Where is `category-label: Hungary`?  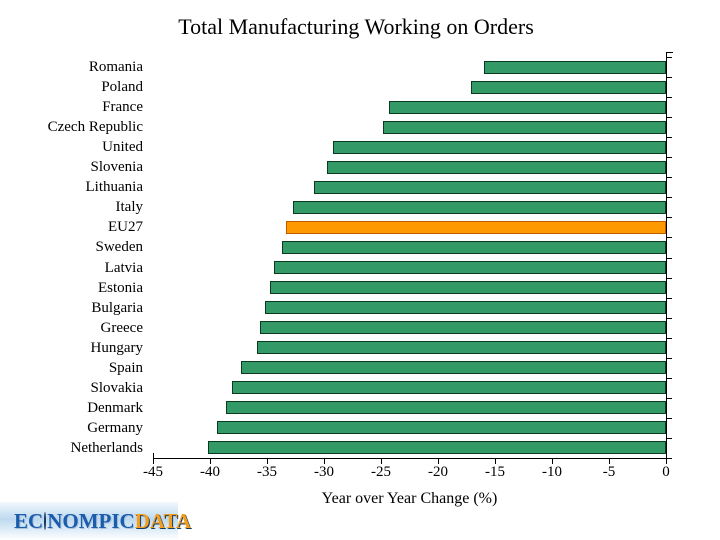 category-label: Hungary is located at coordinates (117, 347).